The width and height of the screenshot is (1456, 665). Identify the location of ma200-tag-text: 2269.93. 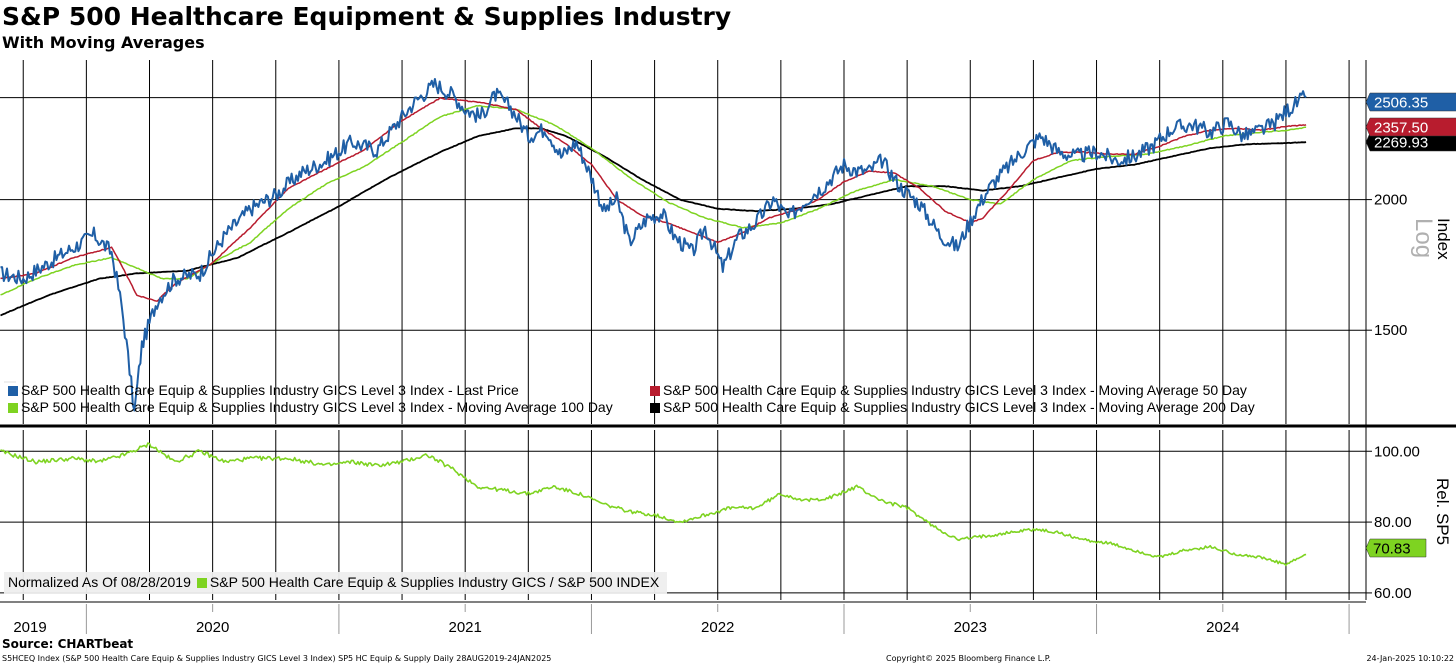
(1401, 143).